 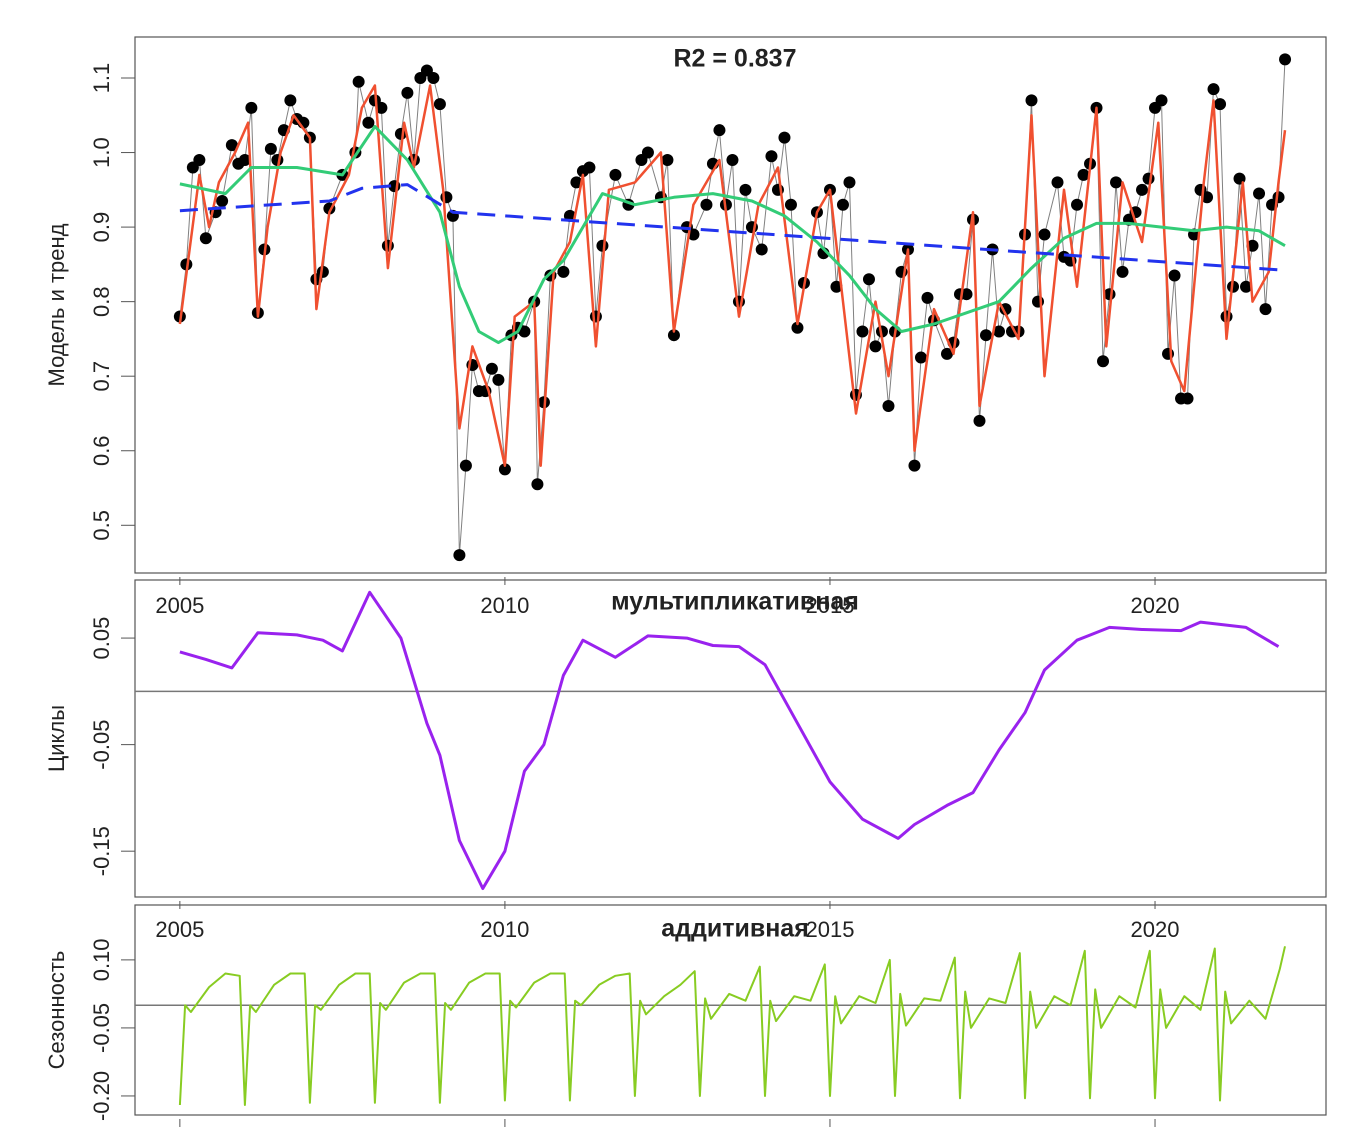 I want to click on y-tick-label: 1.0, so click(x=101, y=152).